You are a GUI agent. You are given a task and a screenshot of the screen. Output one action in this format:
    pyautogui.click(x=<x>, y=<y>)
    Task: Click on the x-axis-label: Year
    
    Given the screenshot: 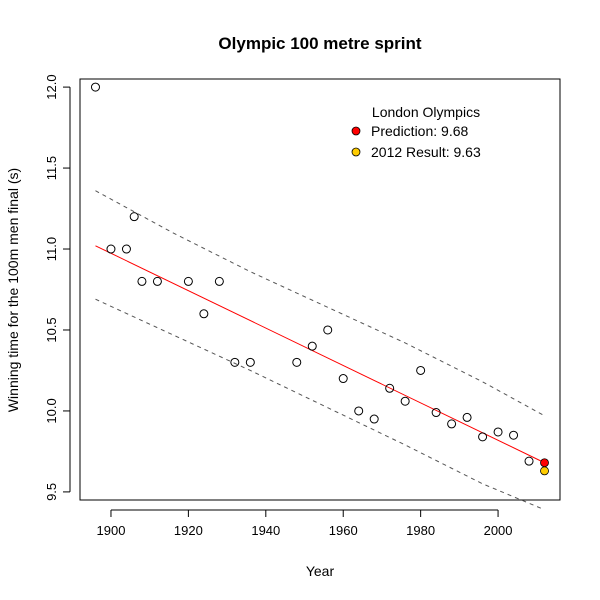 What is the action you would take?
    pyautogui.click(x=320, y=571)
    